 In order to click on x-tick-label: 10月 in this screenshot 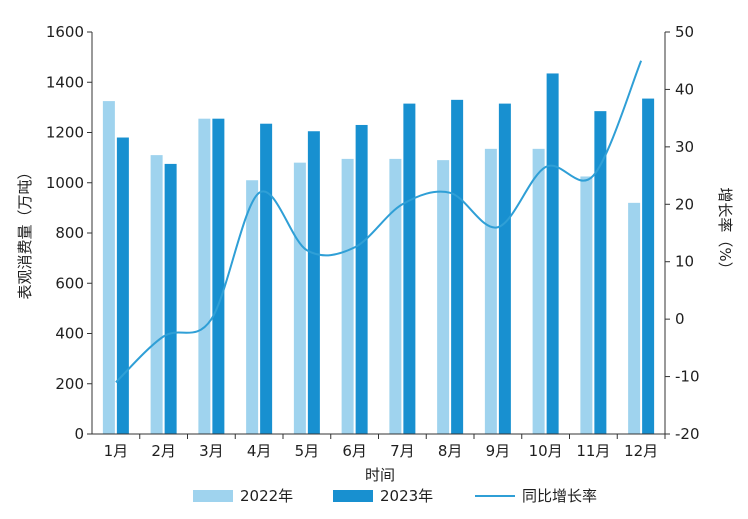, I will do `click(546, 451)`.